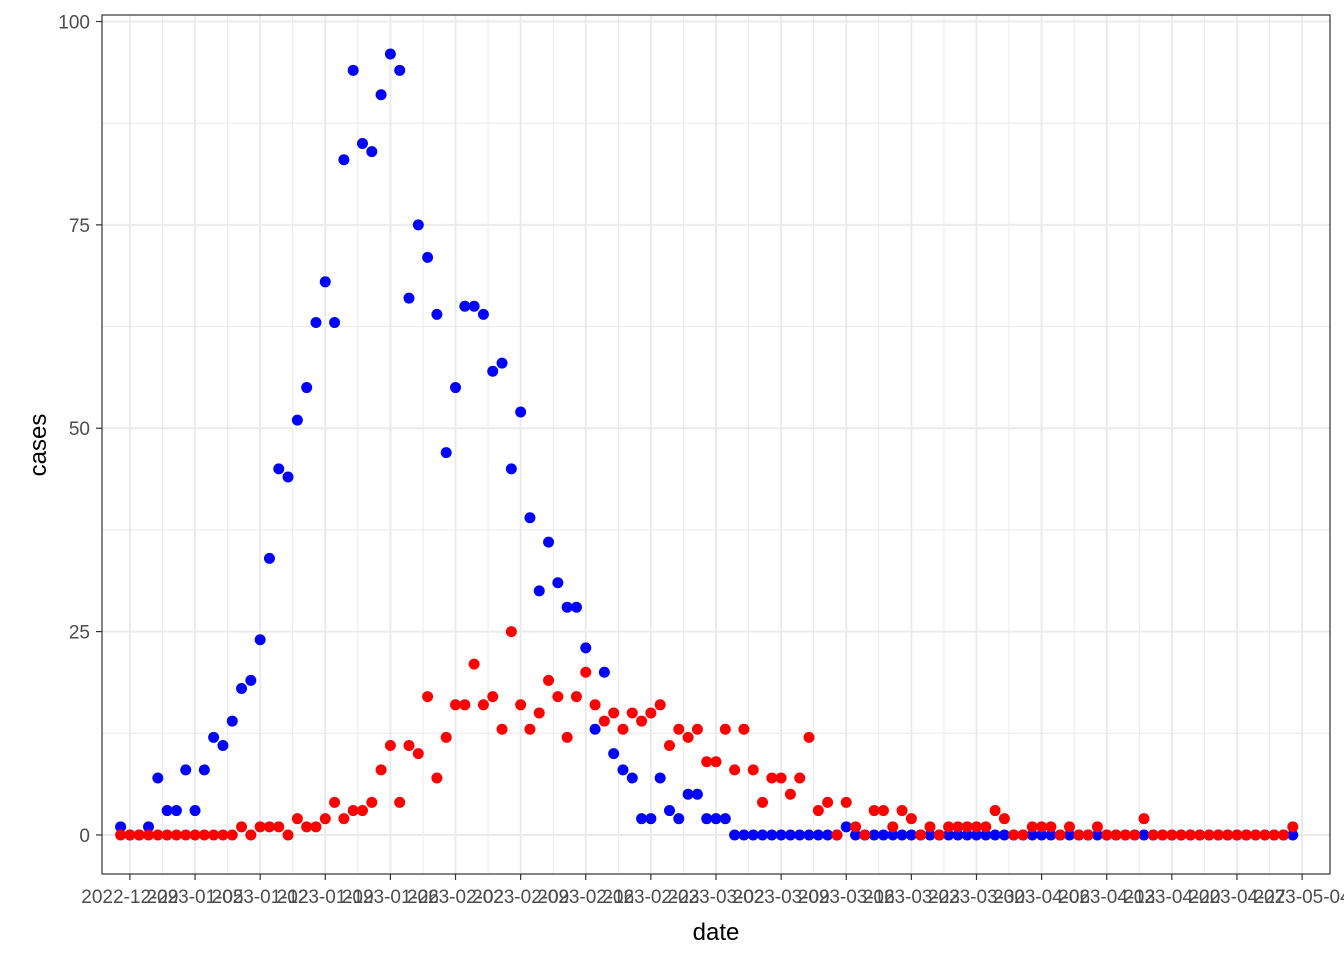 The image size is (1344, 960). What do you see at coordinates (79, 633) in the screenshot?
I see `y-tick-label: 25` at bounding box center [79, 633].